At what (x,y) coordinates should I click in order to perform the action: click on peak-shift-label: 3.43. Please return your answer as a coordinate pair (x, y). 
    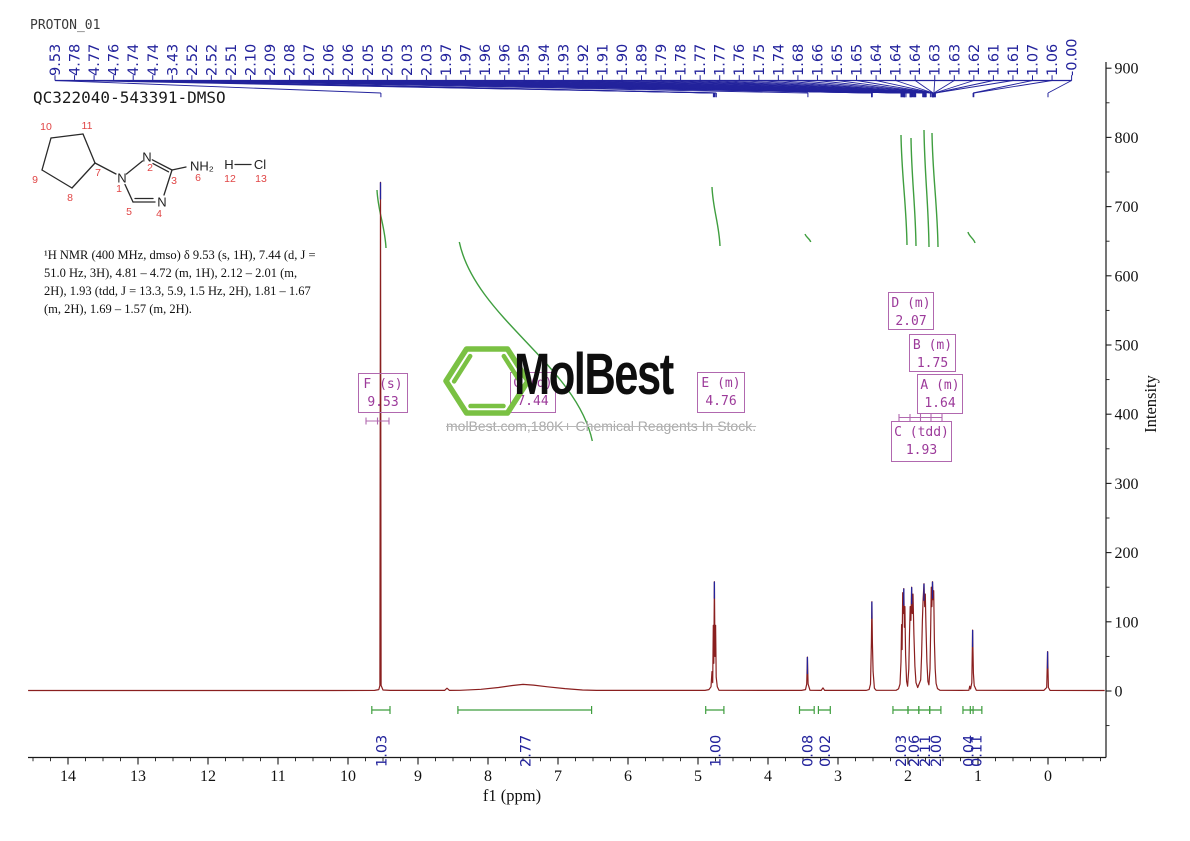
    Looking at the image, I should click on (173, 60).